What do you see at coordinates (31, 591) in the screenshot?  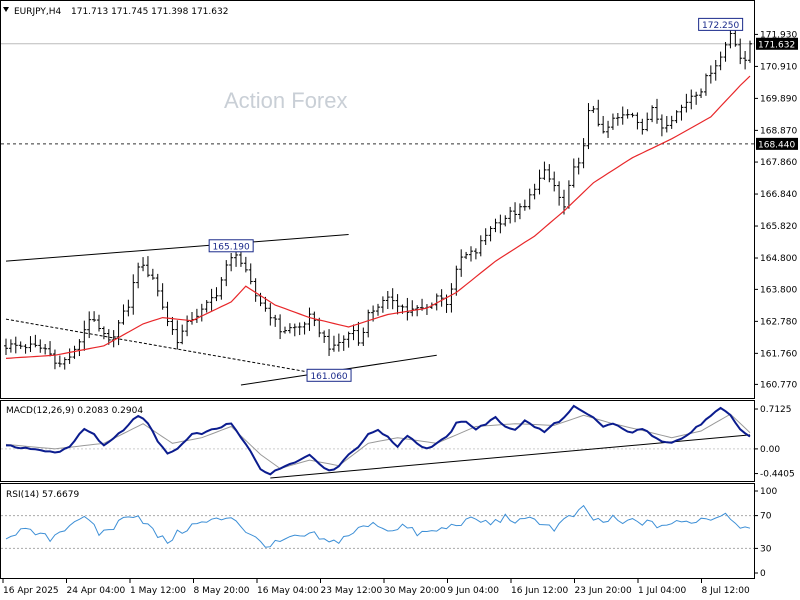 I see `time-tick-label: 16 Apr 2025` at bounding box center [31, 591].